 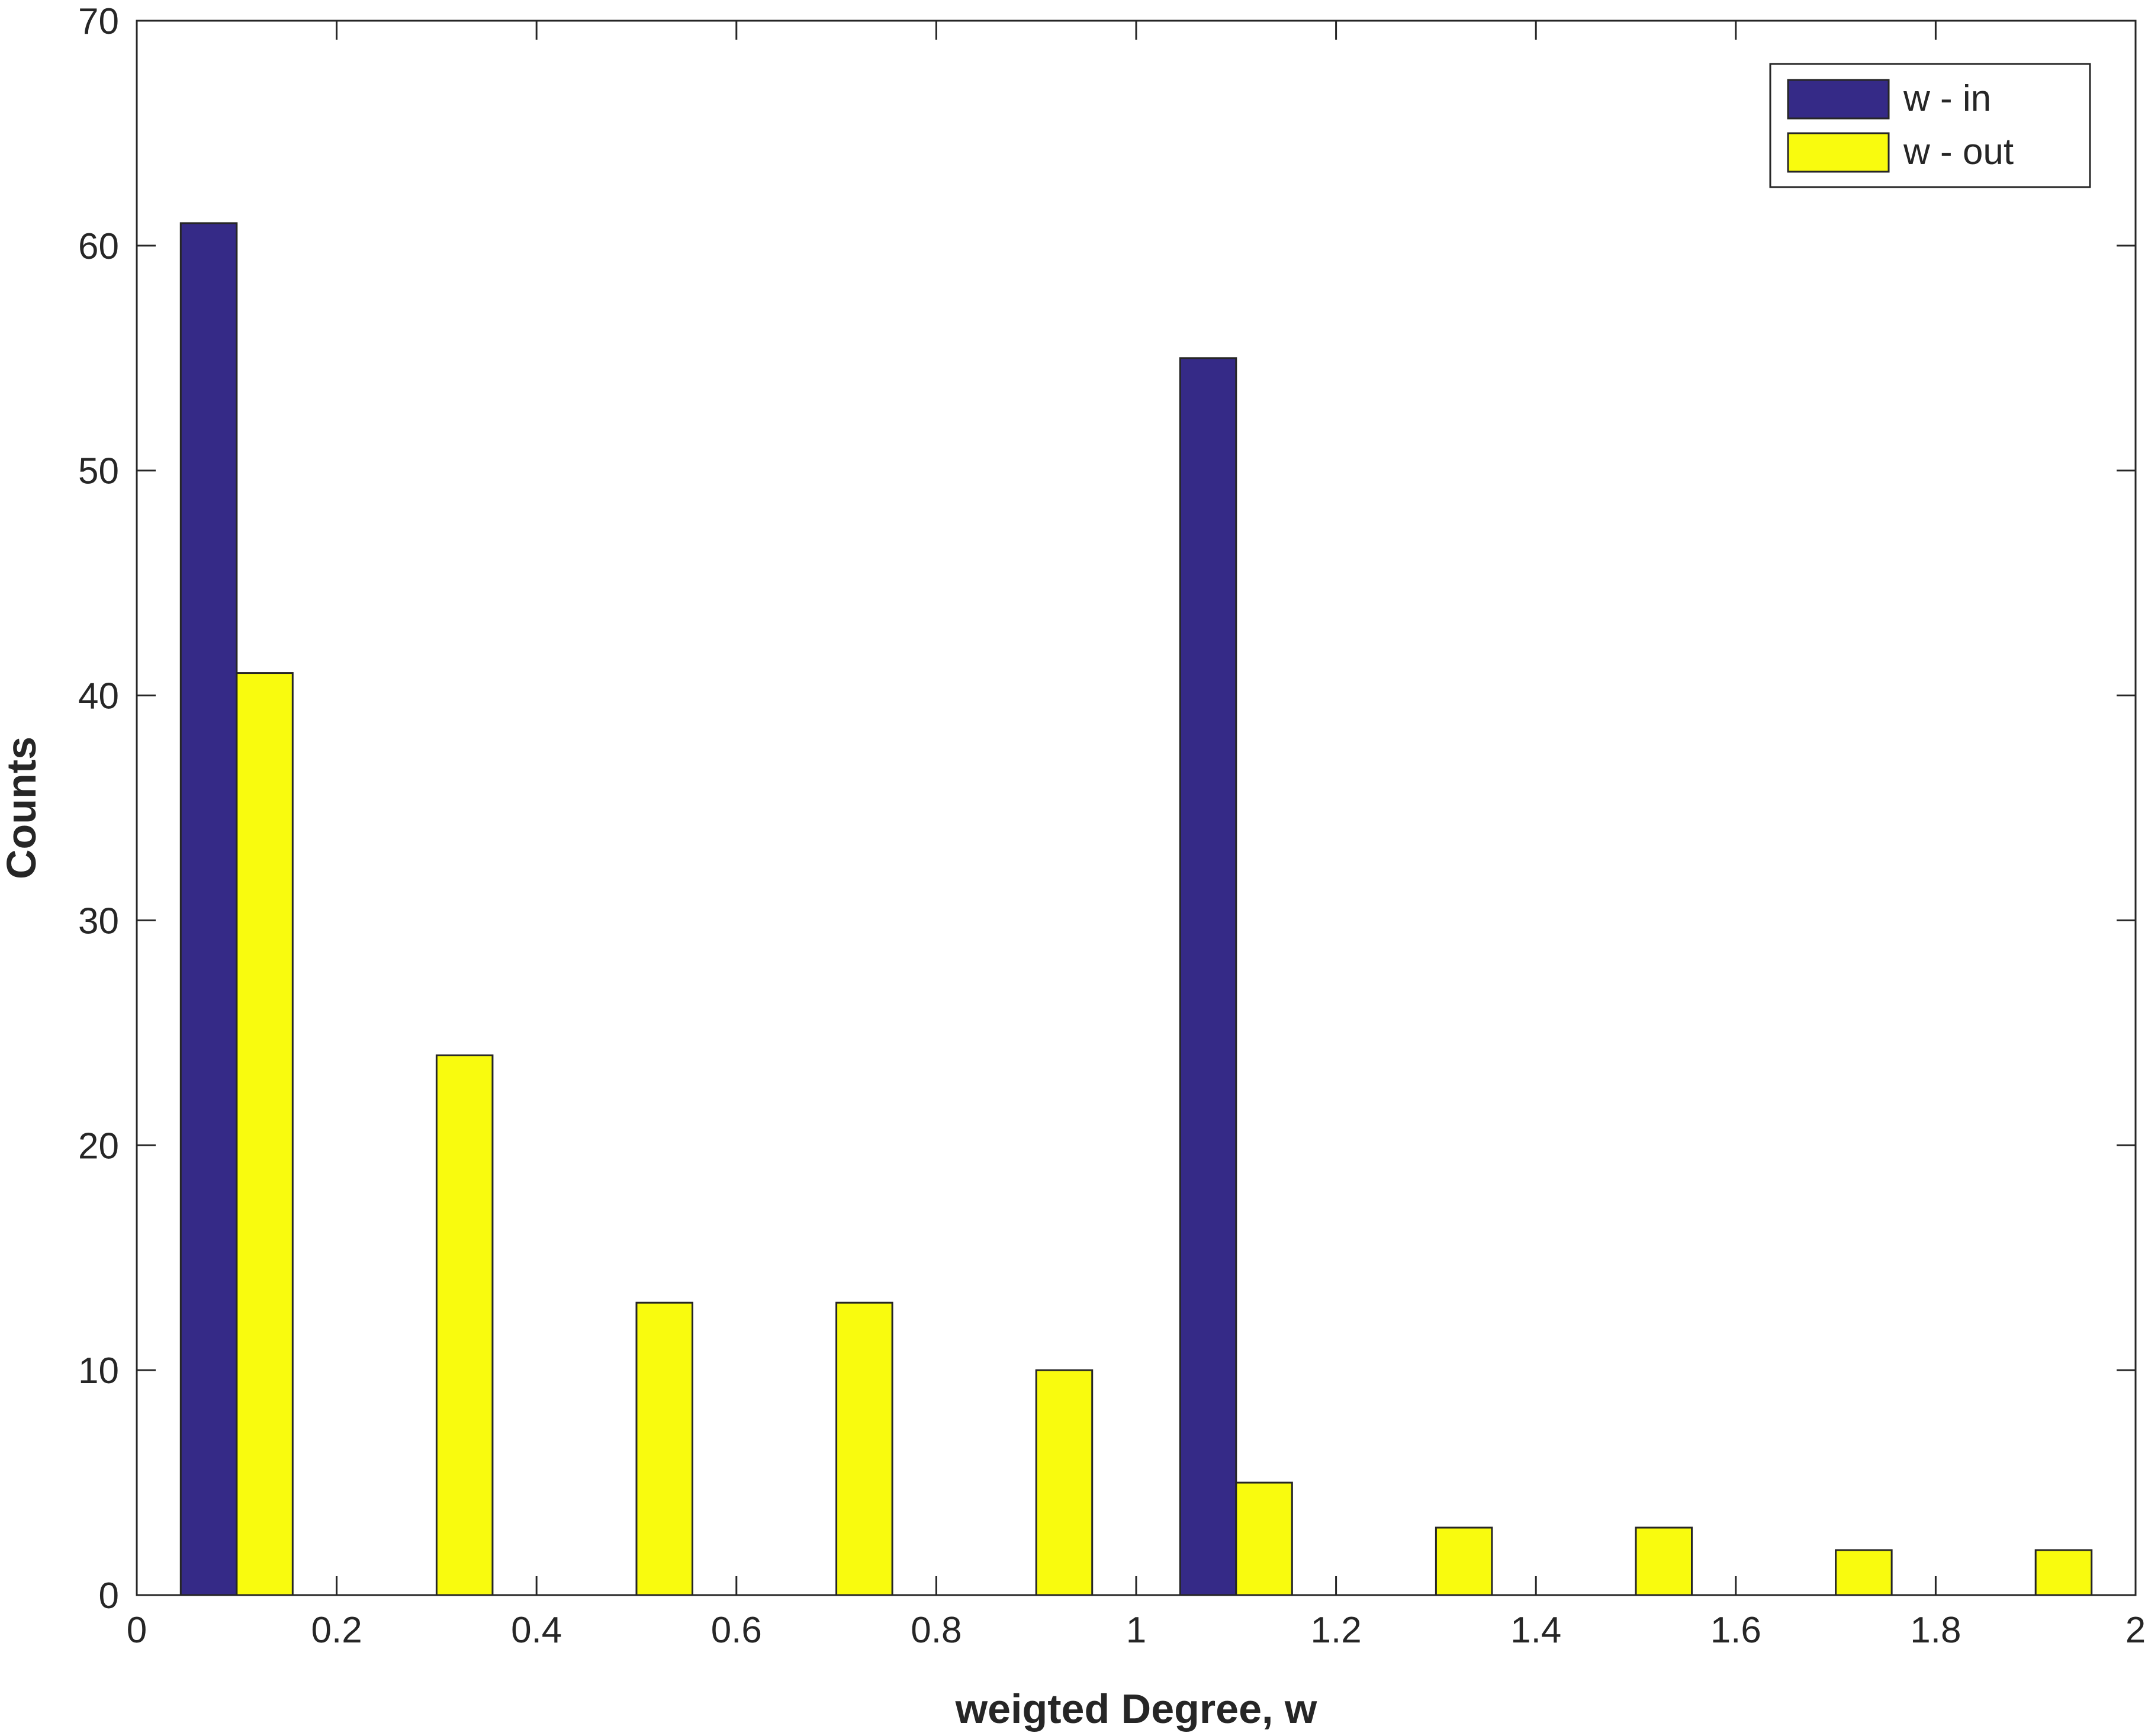 What do you see at coordinates (98, 808) in the screenshot?
I see `y-tick-labels: 0 10 20 30 40 50 60 70` at bounding box center [98, 808].